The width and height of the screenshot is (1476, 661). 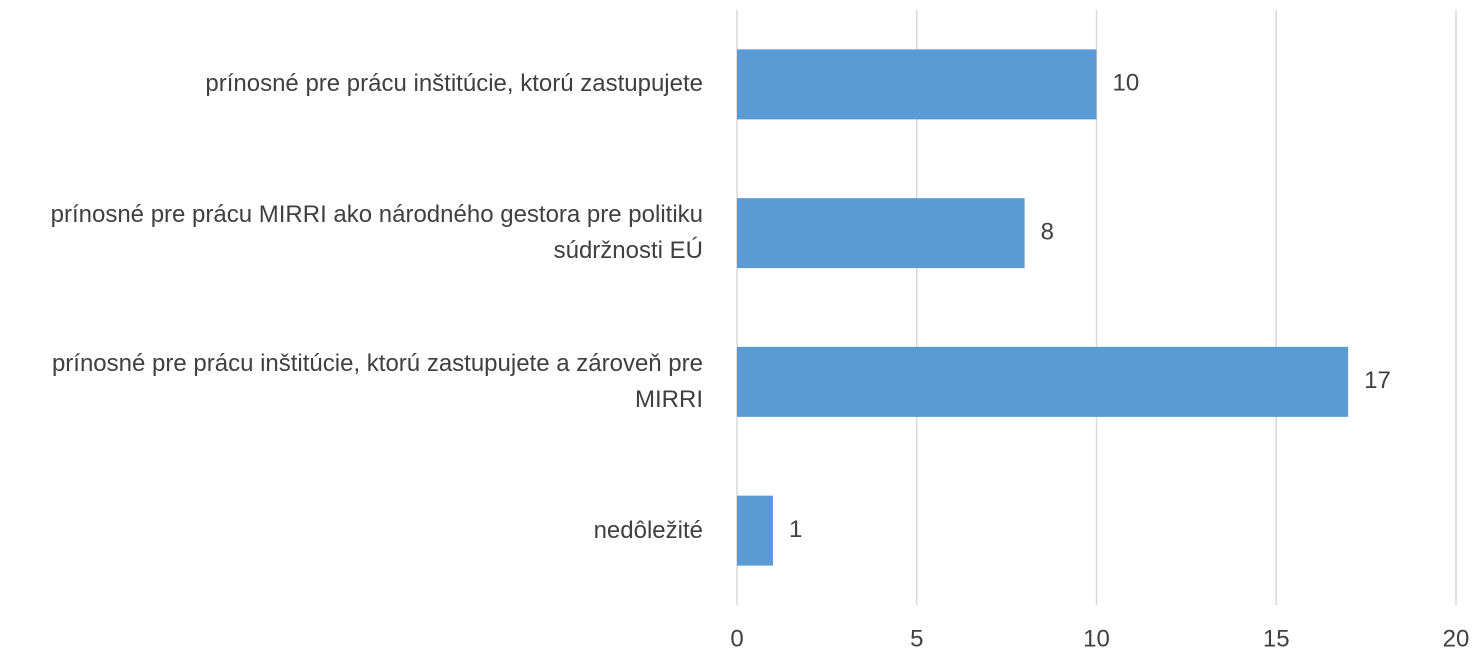 What do you see at coordinates (1096, 638) in the screenshot?
I see `x-tick-label: 10` at bounding box center [1096, 638].